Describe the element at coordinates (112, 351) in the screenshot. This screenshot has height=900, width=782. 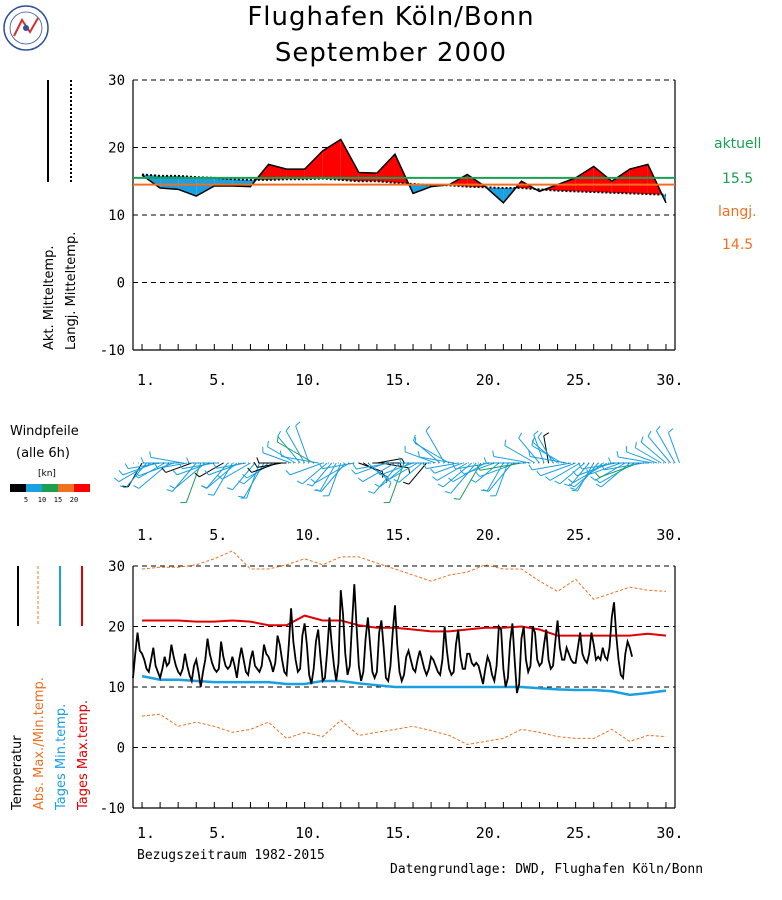
I see `y-tick-label: -10` at that location.